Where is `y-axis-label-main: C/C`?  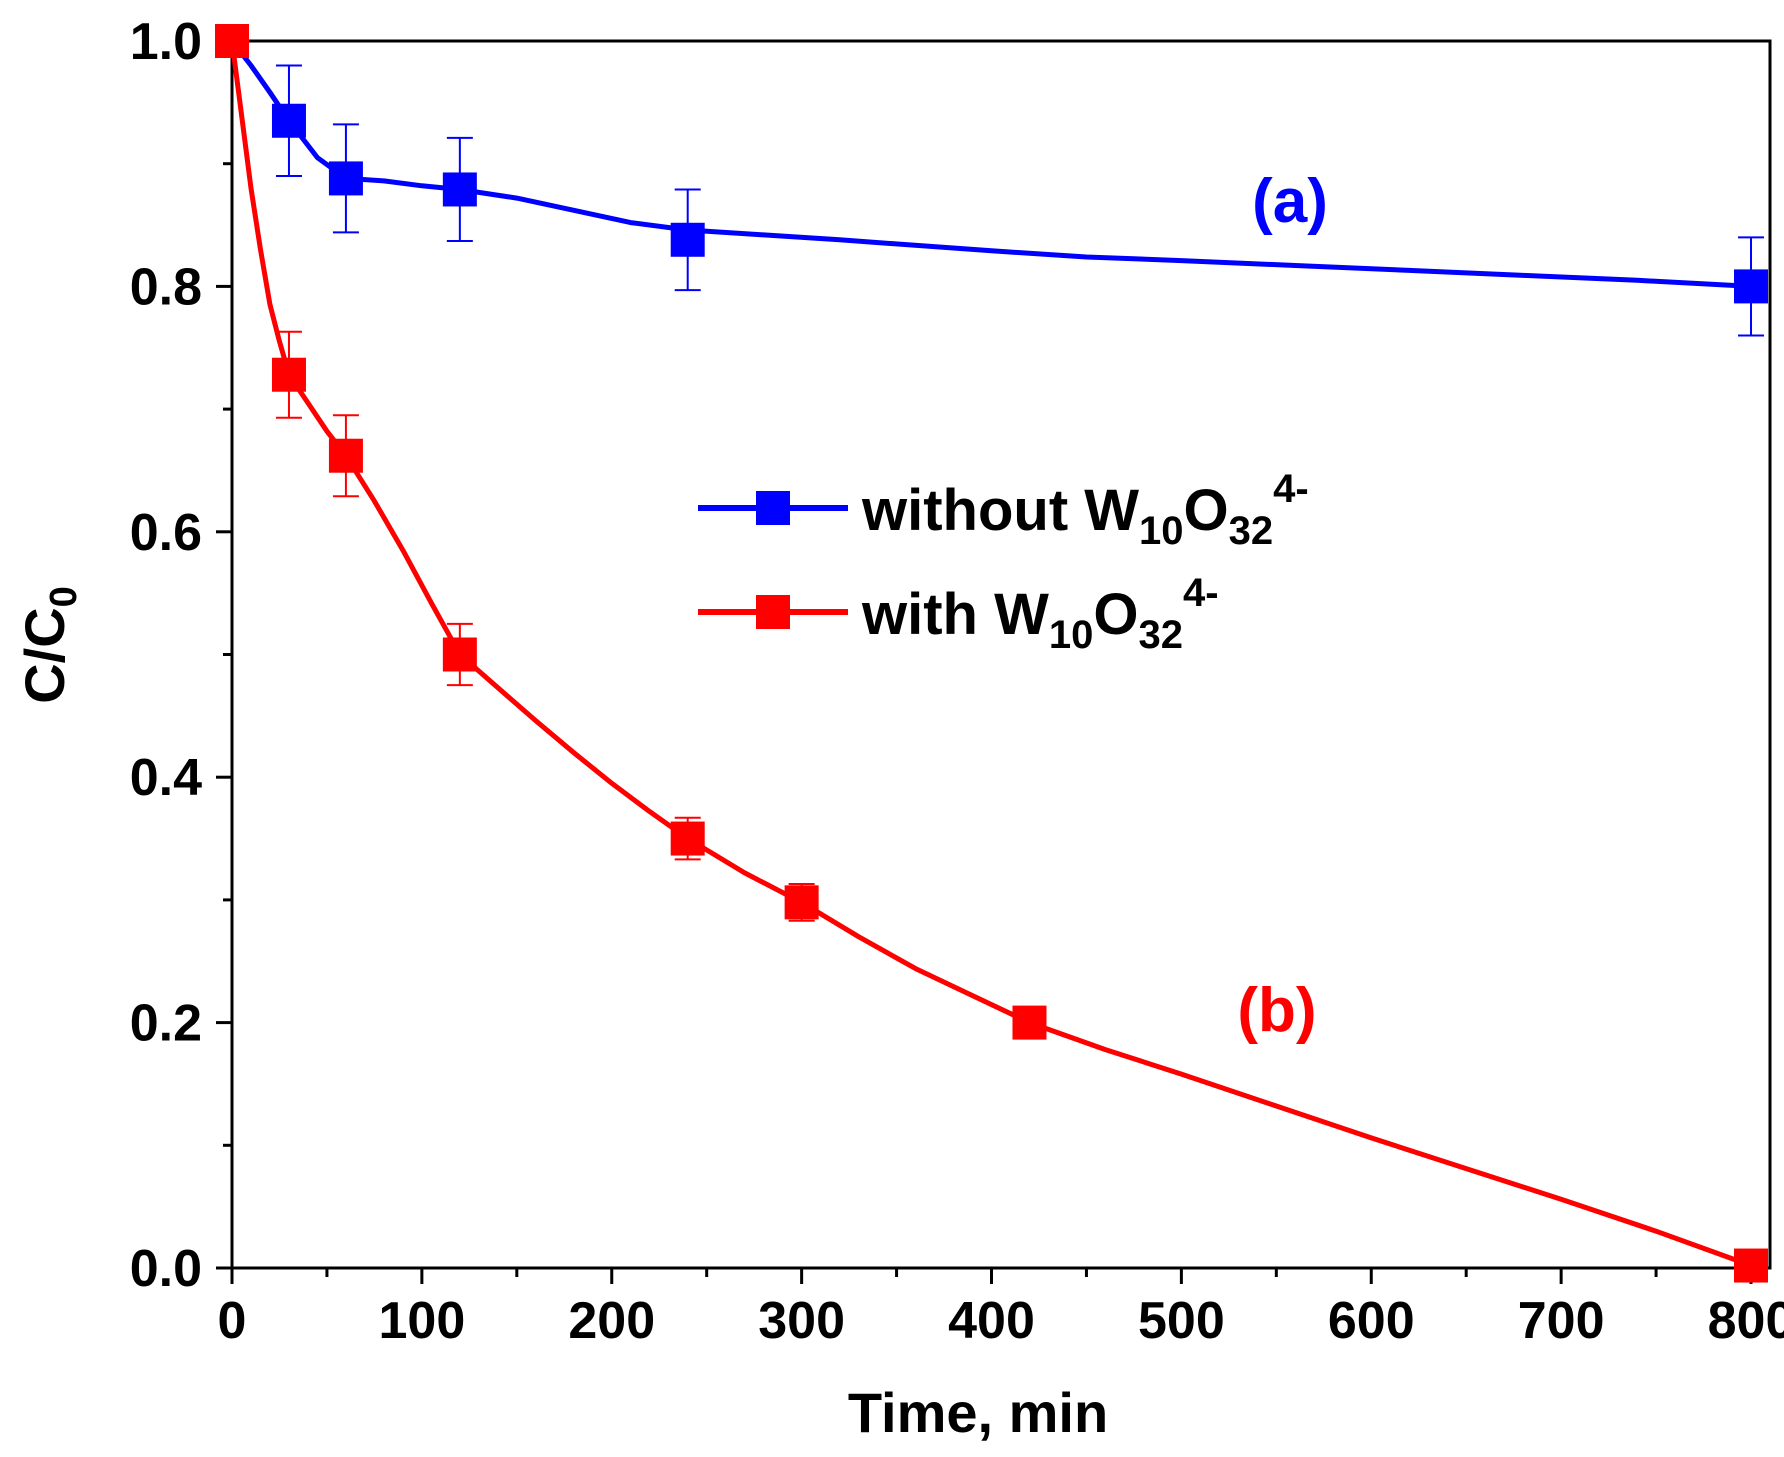 y-axis-label-main: C/C is located at coordinates (44, 655).